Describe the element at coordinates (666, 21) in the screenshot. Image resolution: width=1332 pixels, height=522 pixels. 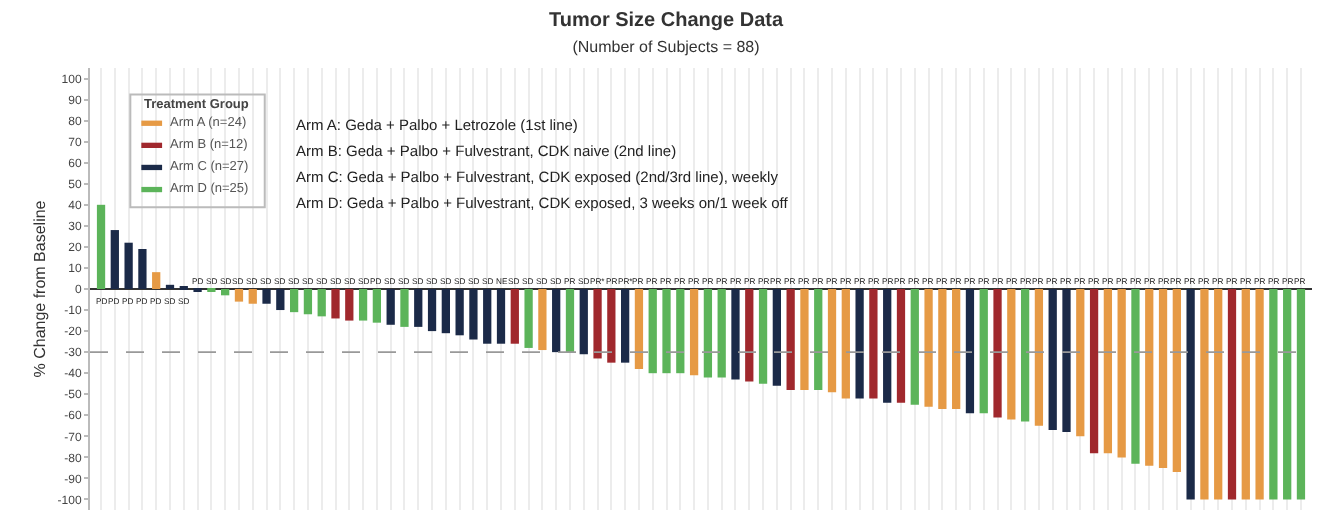
I see `chart-title: Tumor Size Change Data` at that location.